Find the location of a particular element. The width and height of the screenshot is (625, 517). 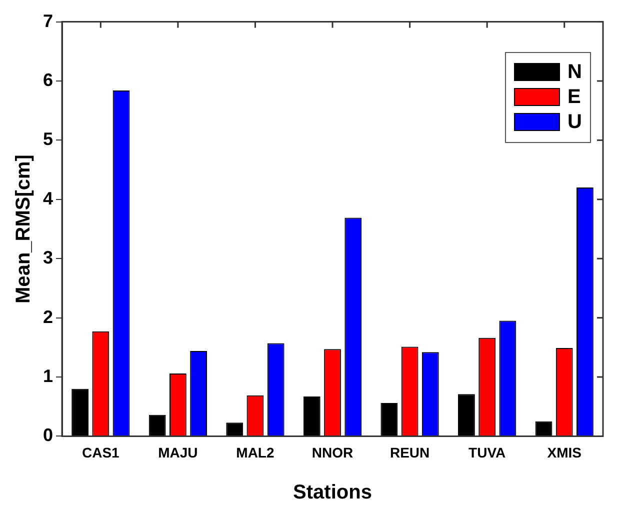

x-tick-label: CAS1 is located at coordinates (101, 452).